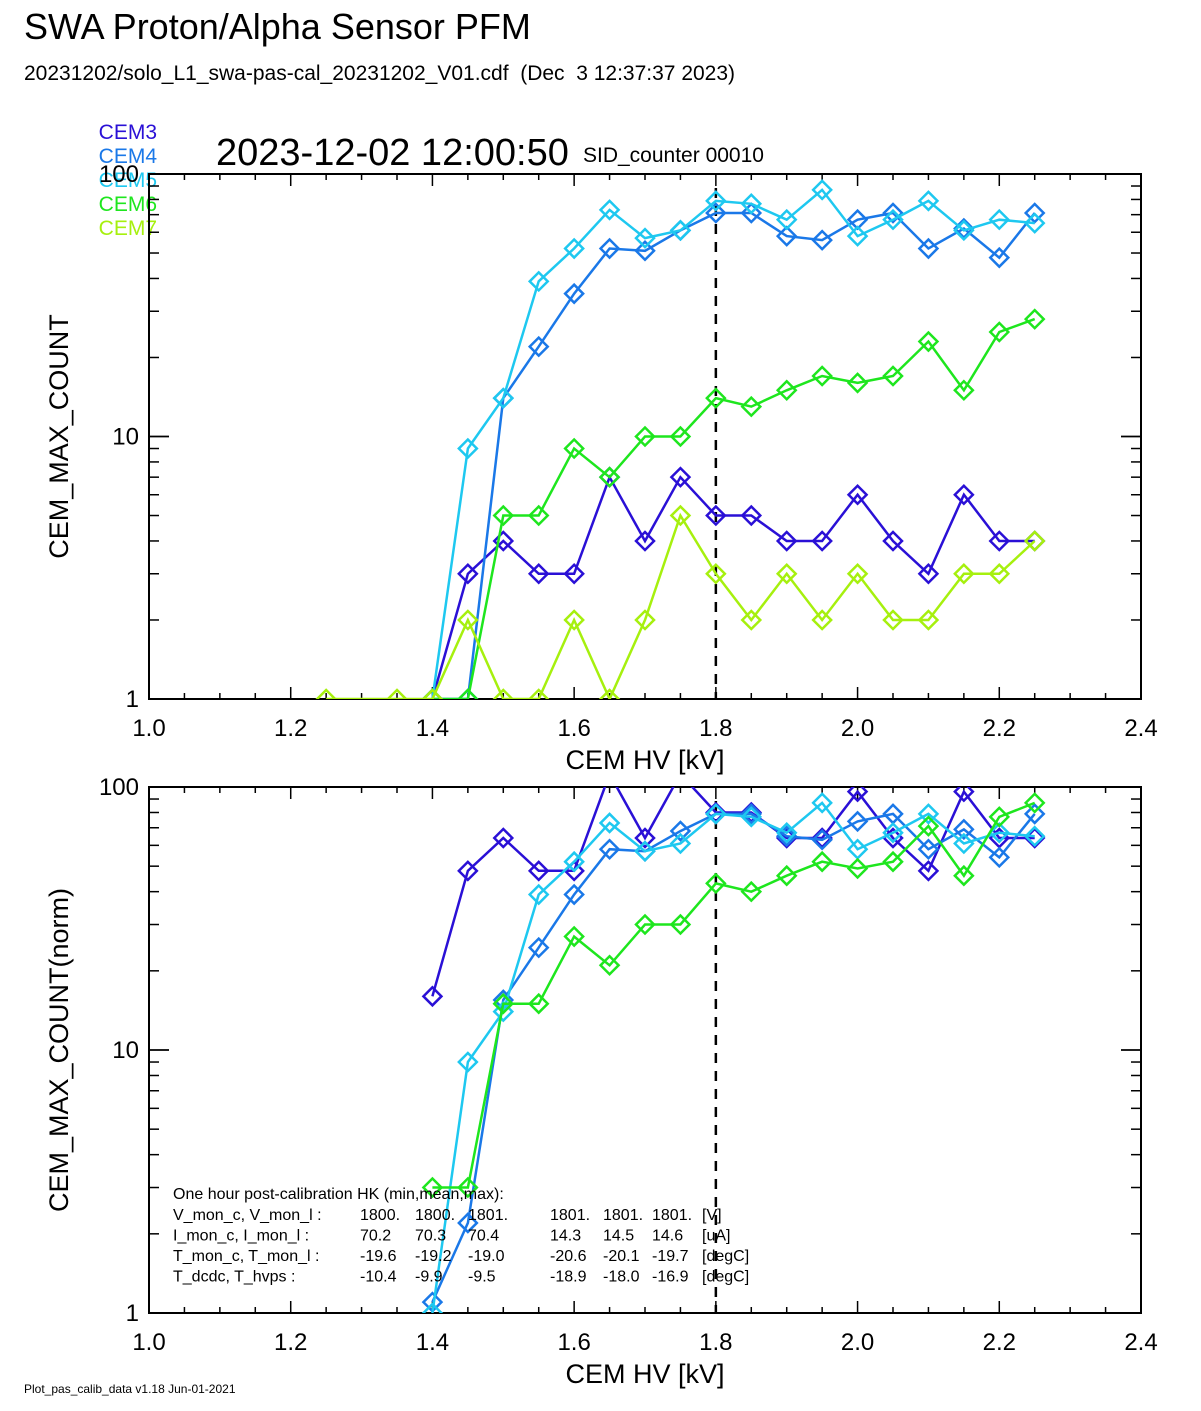 This screenshot has height=1411, width=1201. I want to click on hk-cell: [degC], so click(725, 1277).